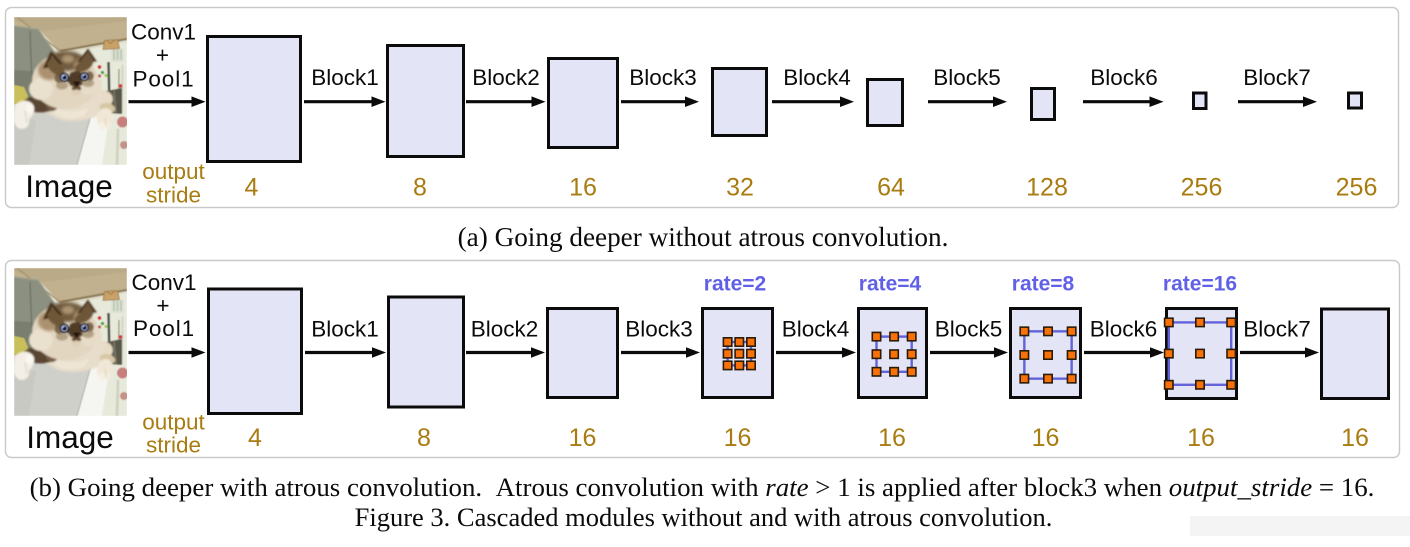  What do you see at coordinates (1043, 283) in the screenshot?
I see `svg-text: rate=8` at bounding box center [1043, 283].